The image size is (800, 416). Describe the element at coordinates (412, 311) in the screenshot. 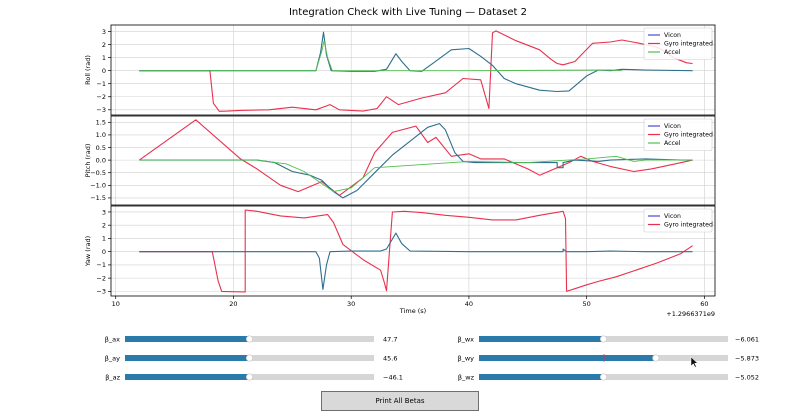

I see `x-axis-label: Time (s)` at that location.